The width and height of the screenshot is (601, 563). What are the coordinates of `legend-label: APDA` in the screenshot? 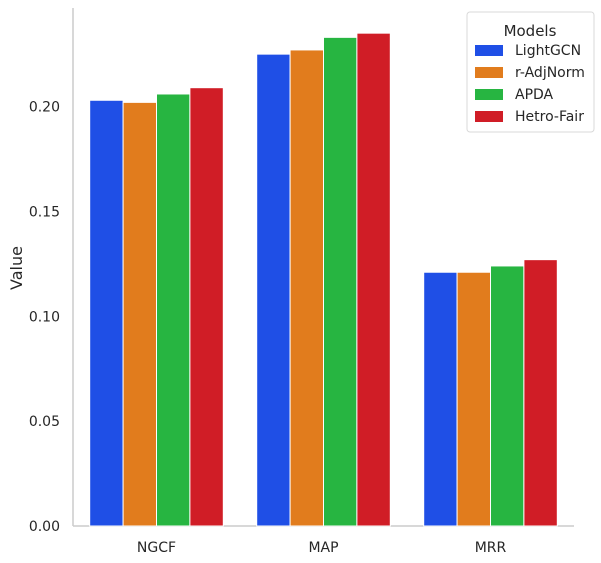 It's located at (534, 95).